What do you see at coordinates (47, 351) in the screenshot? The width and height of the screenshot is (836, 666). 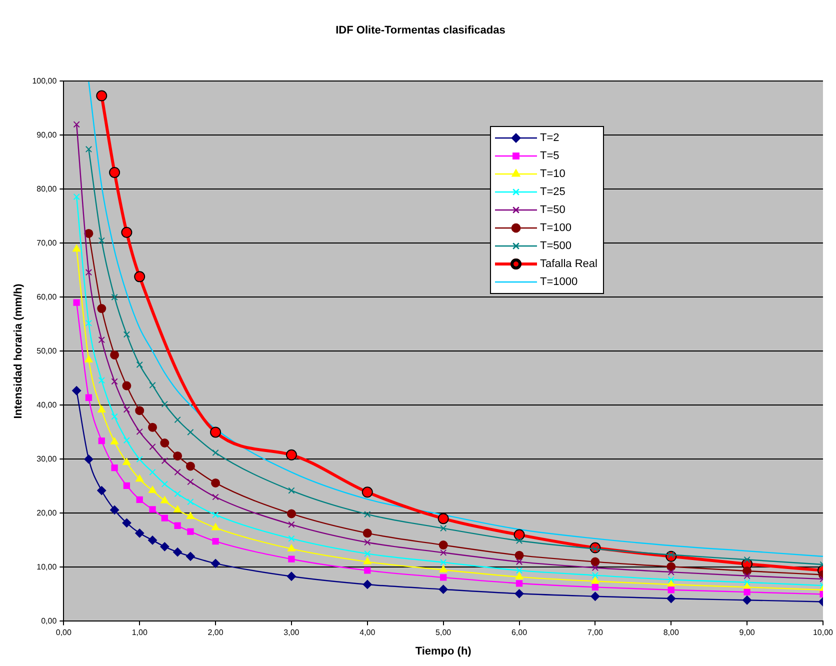 I see `y-tick-label: 50,00` at bounding box center [47, 351].